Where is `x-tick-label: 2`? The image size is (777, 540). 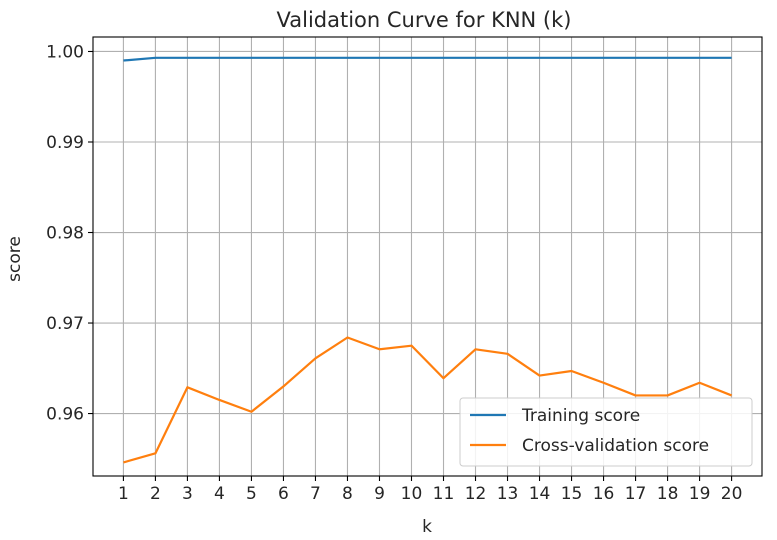 x-tick-label: 2 is located at coordinates (155, 494).